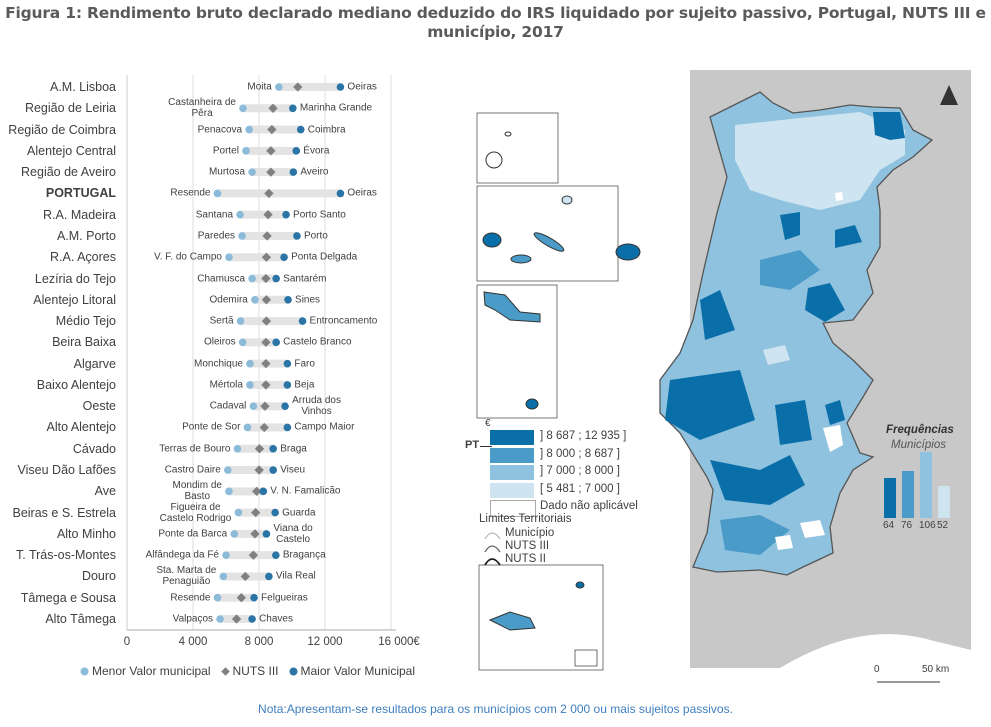 This screenshot has height=727, width=991. Describe the element at coordinates (488, 423) in the screenshot. I see `currency-label: €` at that location.